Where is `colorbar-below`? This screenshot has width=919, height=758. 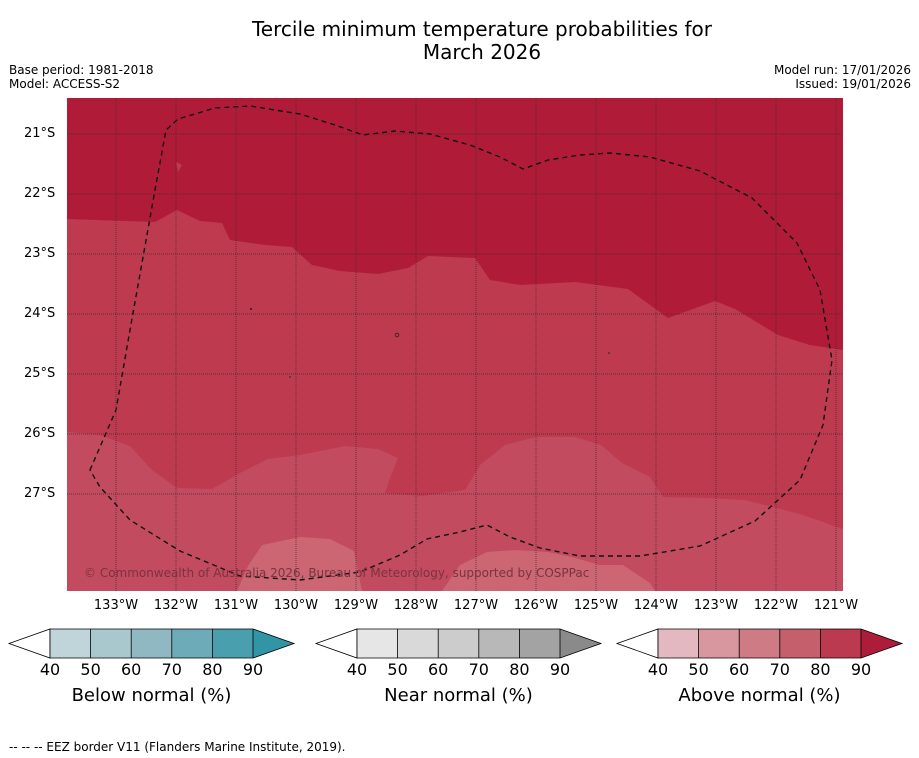 colorbar-below is located at coordinates (151, 643).